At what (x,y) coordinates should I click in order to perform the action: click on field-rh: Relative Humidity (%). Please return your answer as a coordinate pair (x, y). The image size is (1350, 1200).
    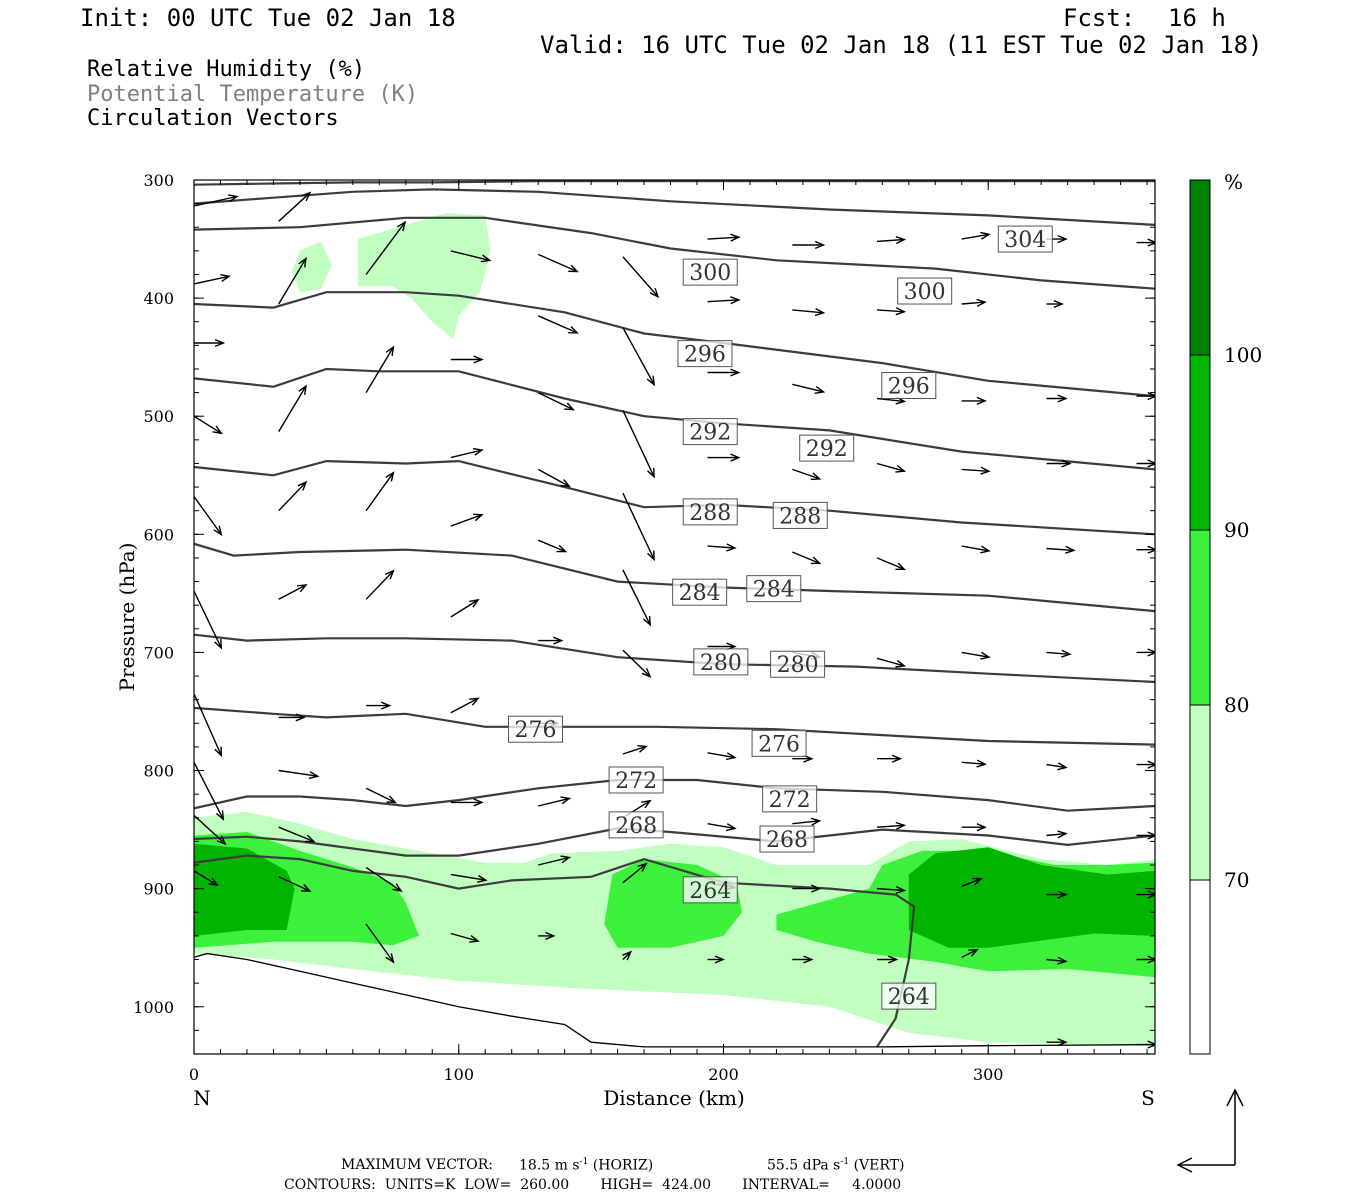
    Looking at the image, I should click on (226, 69).